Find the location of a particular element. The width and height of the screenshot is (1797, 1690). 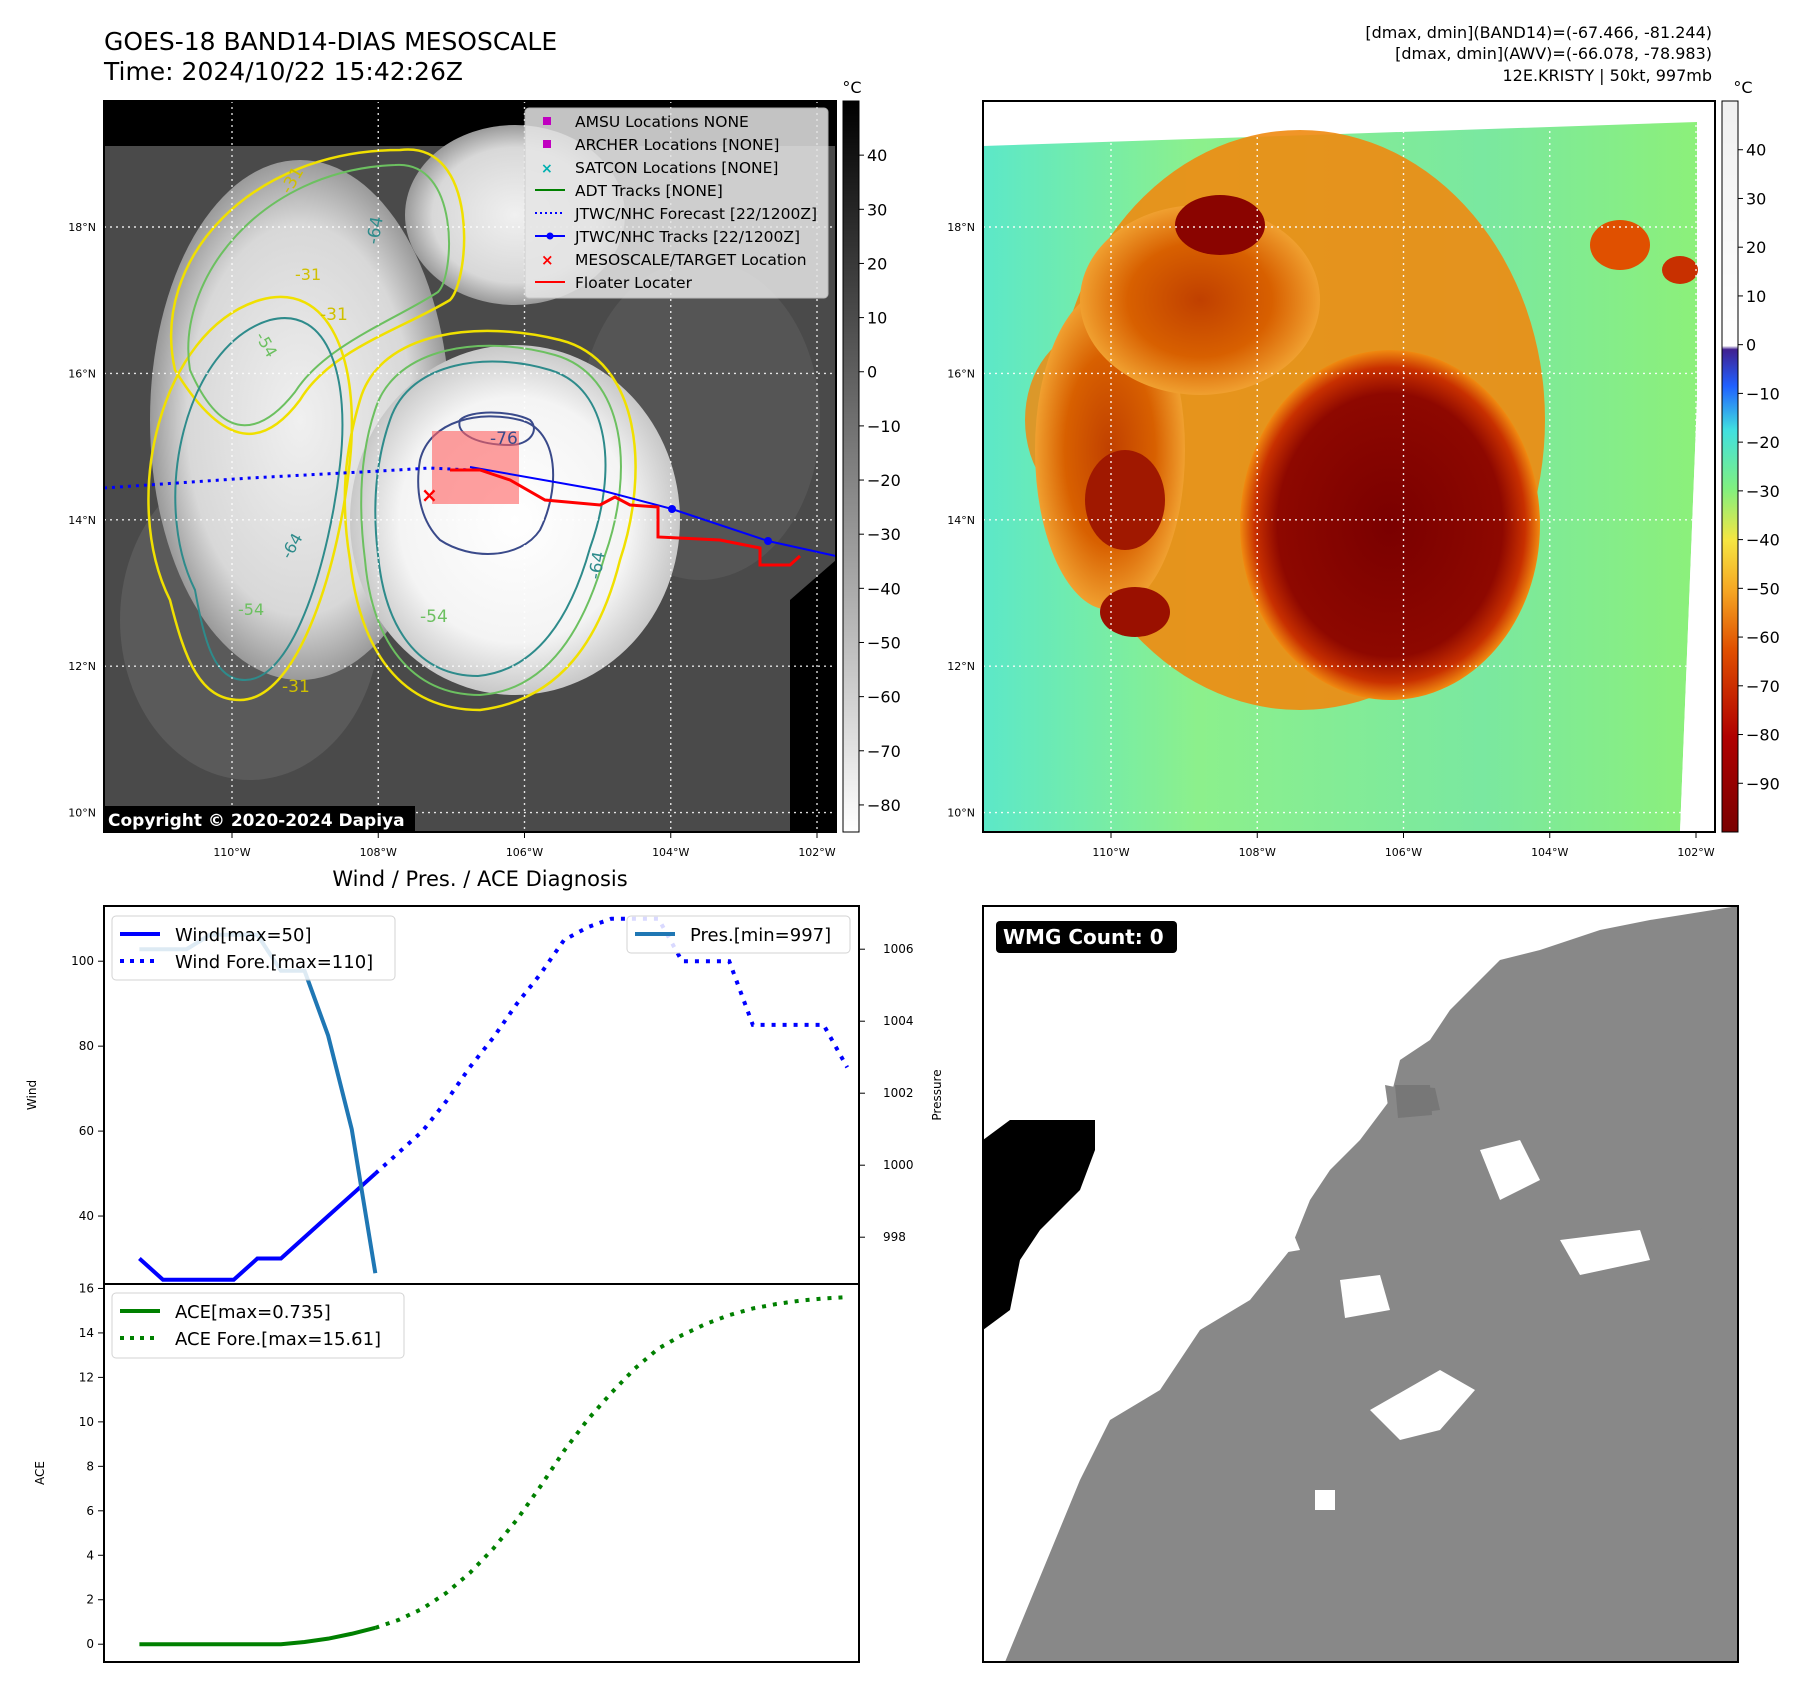

legend-item: AMSU Locations NONE is located at coordinates (662, 122).